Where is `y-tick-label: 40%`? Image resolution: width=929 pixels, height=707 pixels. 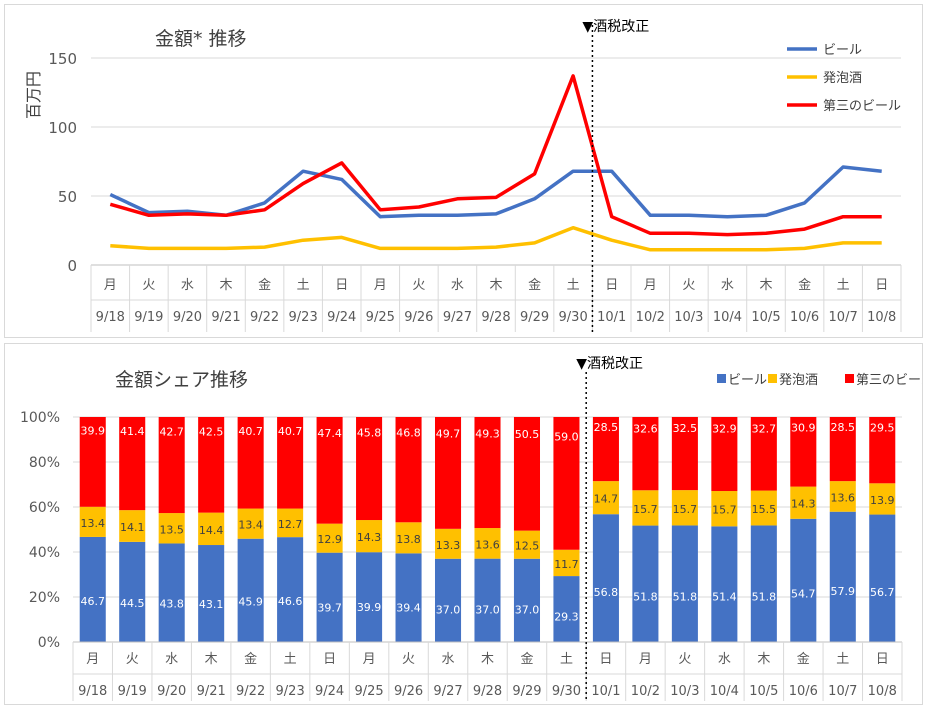
y-tick-label: 40% is located at coordinates (44, 553).